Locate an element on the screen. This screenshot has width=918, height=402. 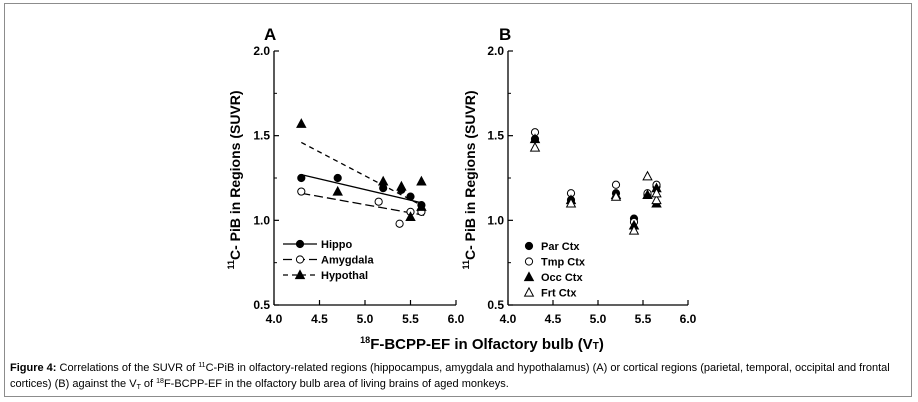
panel-a-x-tick-label: 5.5 is located at coordinates (410, 319).